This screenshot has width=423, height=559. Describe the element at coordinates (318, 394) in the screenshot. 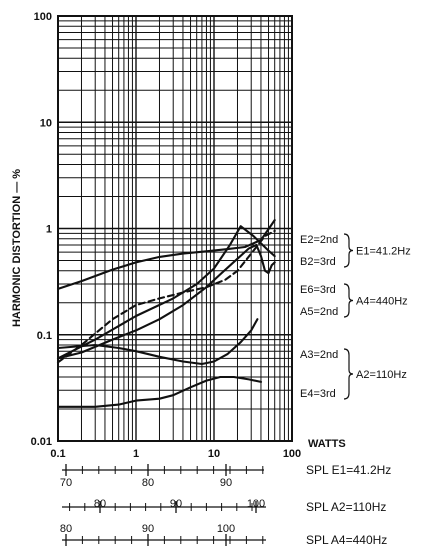

I see `legend-entry: E4=3rd` at that location.